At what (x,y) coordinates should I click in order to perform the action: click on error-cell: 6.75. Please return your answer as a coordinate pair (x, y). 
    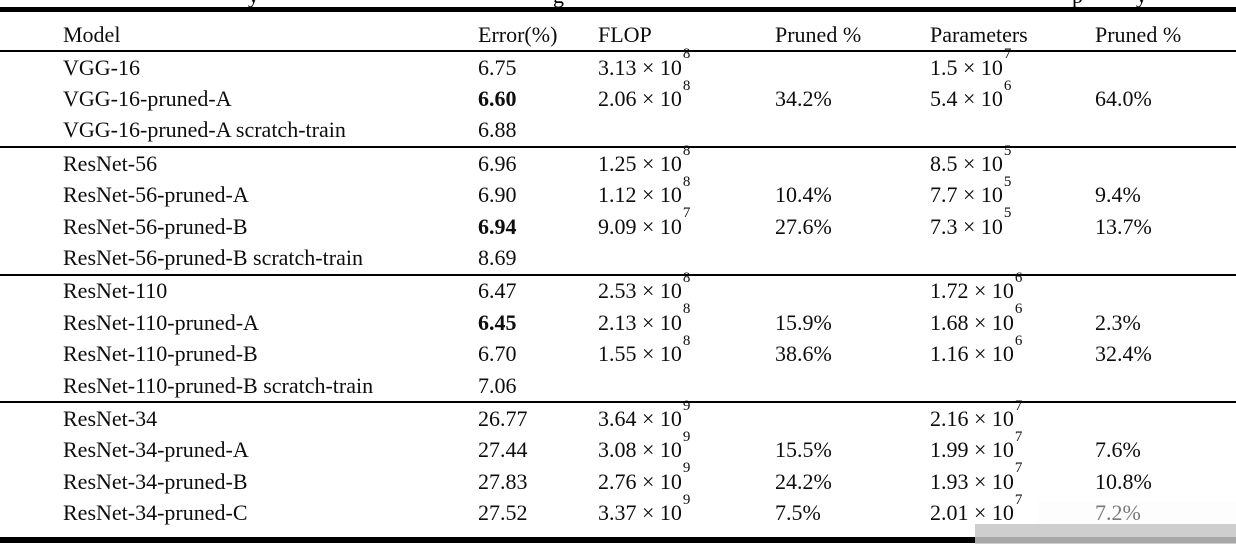
    Looking at the image, I should click on (497, 67).